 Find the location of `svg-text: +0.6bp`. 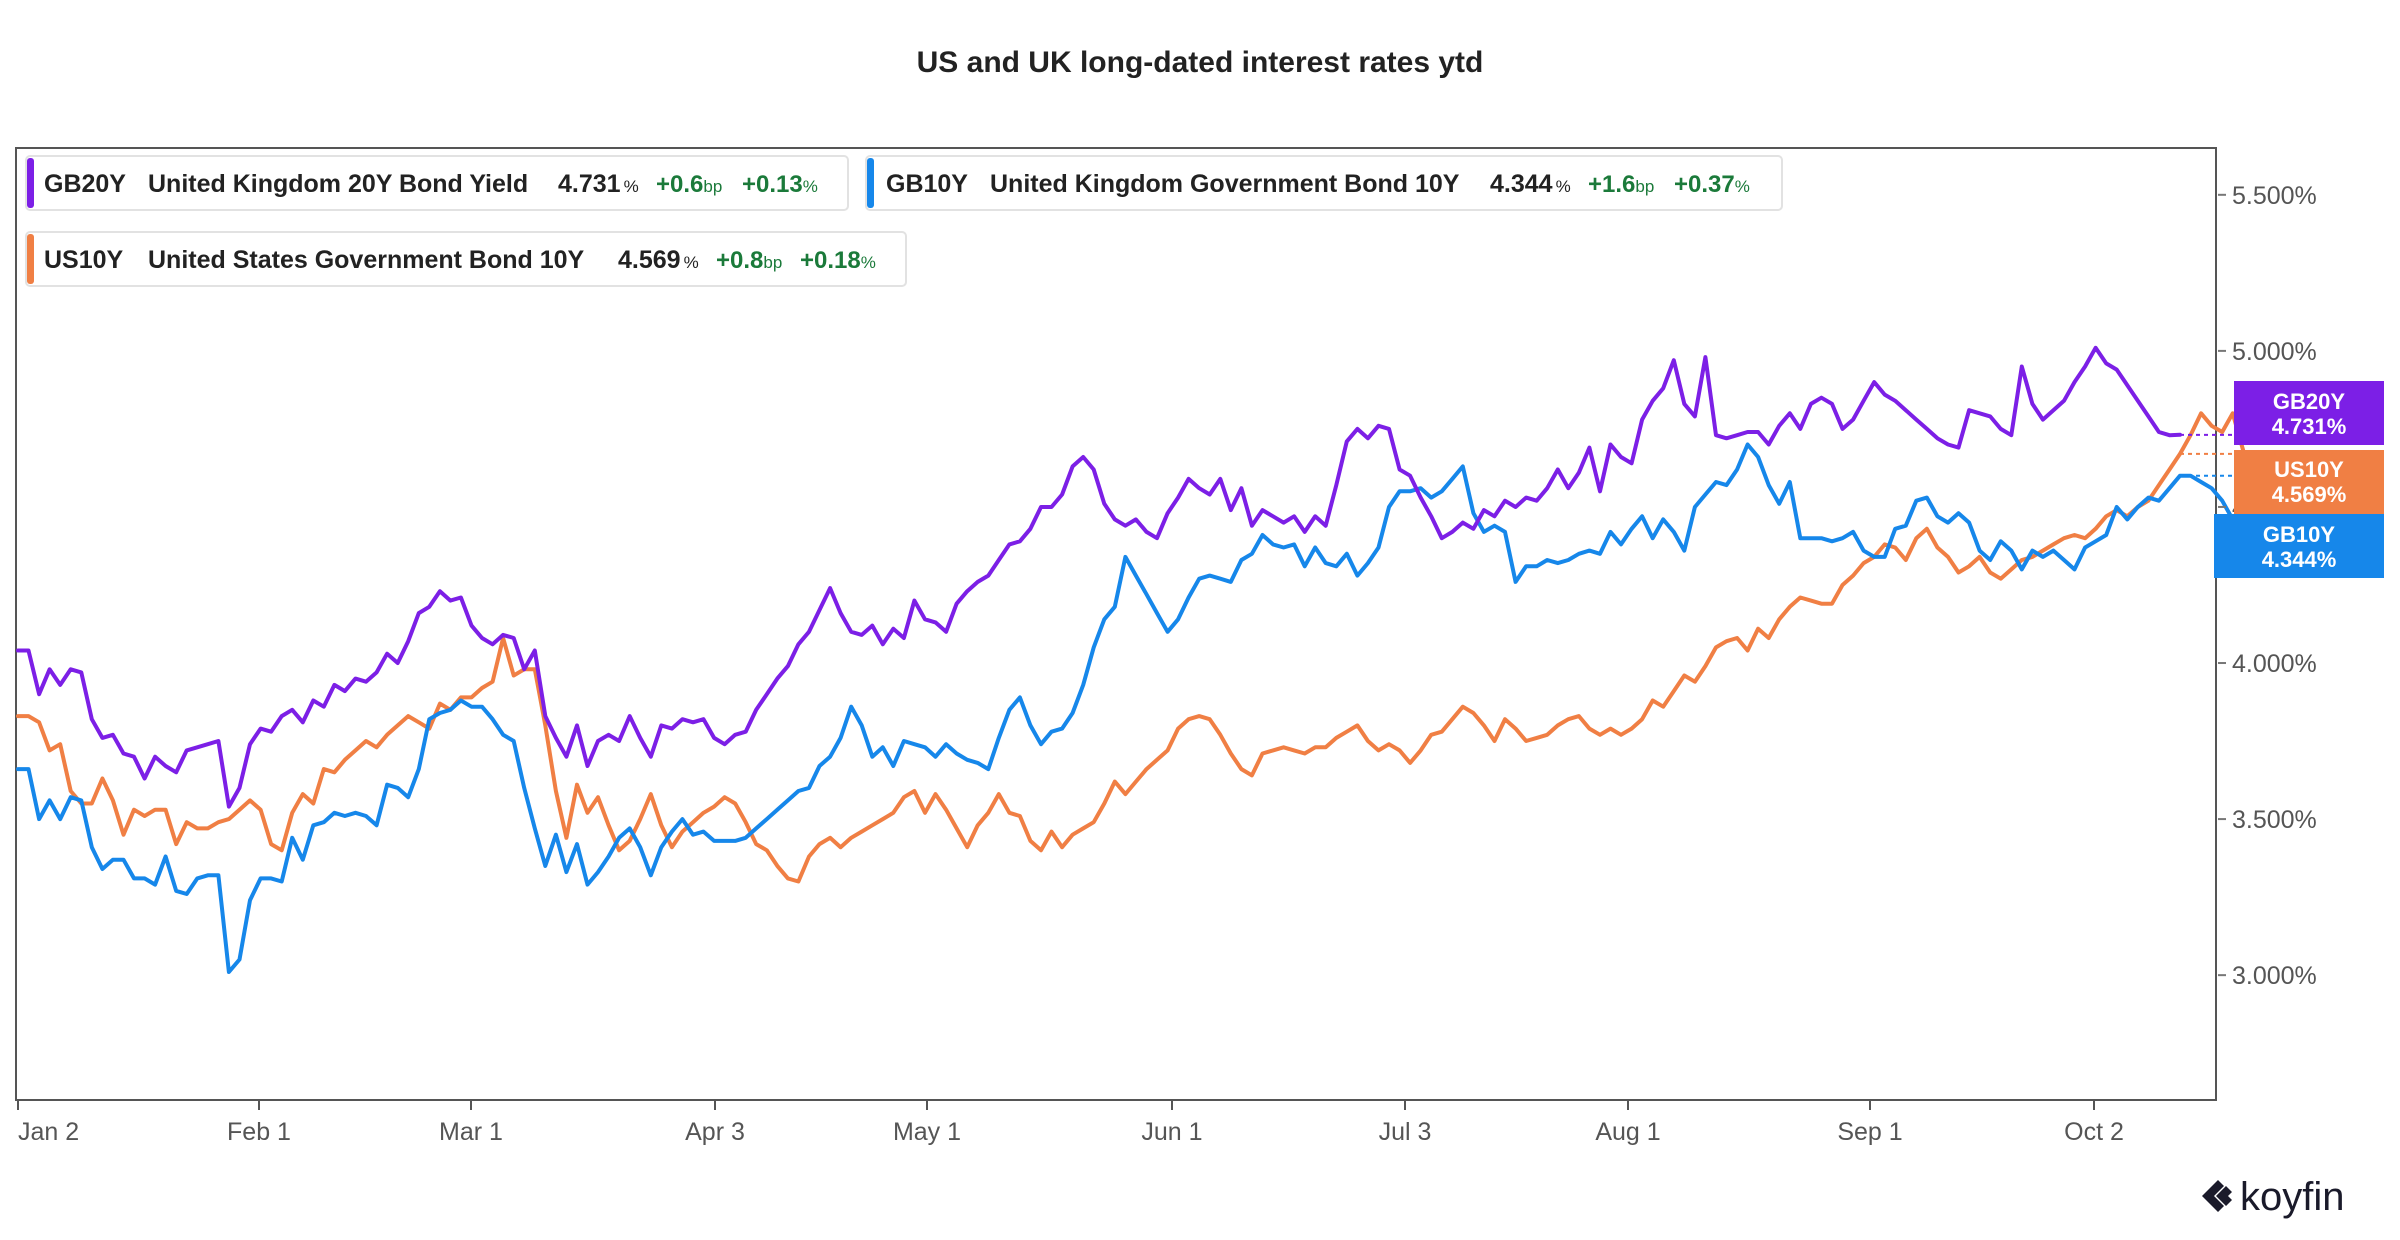

svg-text: +0.6bp is located at coordinates (689, 184).